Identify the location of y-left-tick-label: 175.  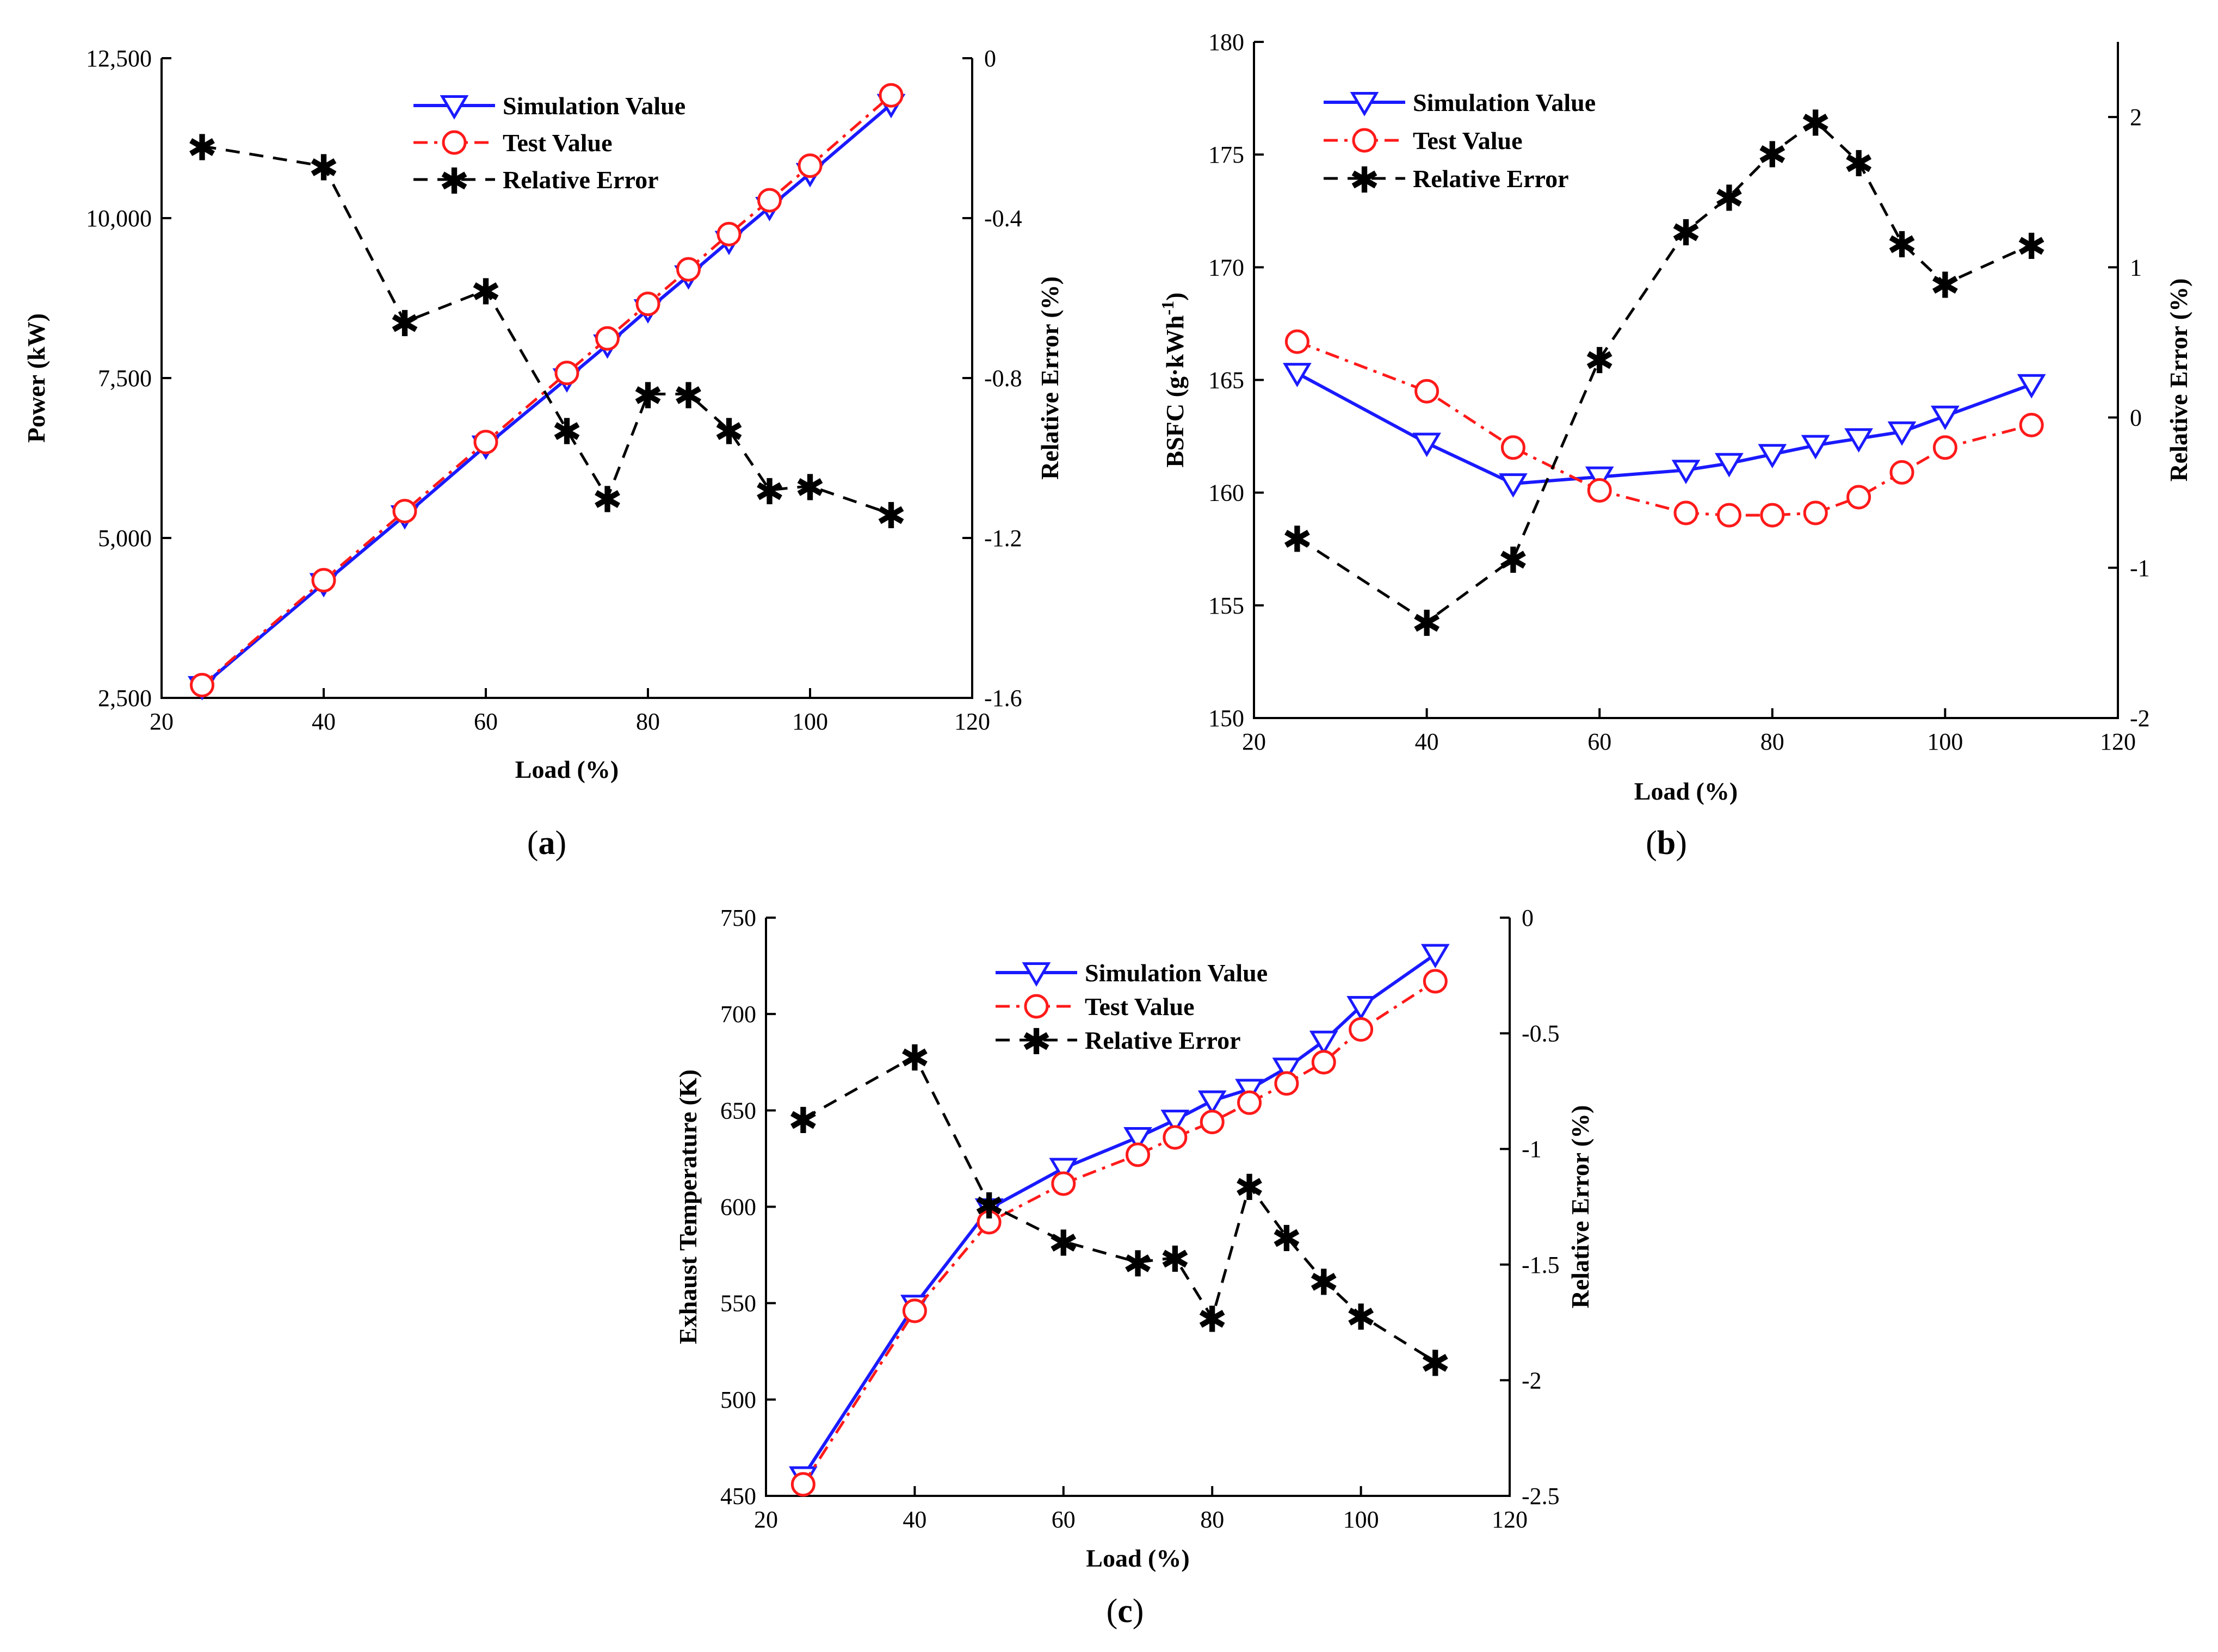
(1226, 154).